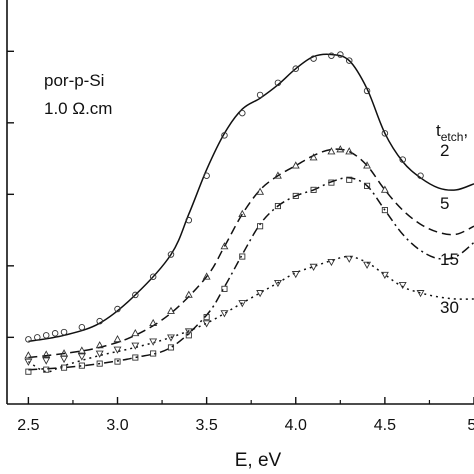 This screenshot has width=474, height=474. Describe the element at coordinates (449, 307) in the screenshot. I see `series-30-label: 30` at that location.